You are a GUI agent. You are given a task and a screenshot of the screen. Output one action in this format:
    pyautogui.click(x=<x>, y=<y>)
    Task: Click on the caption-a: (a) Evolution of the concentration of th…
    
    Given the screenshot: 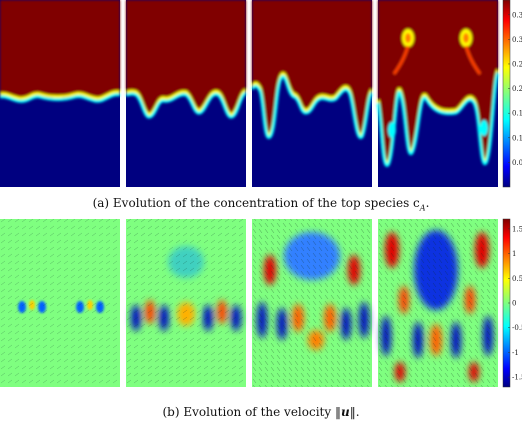 What is the action you would take?
    pyautogui.click(x=261, y=204)
    